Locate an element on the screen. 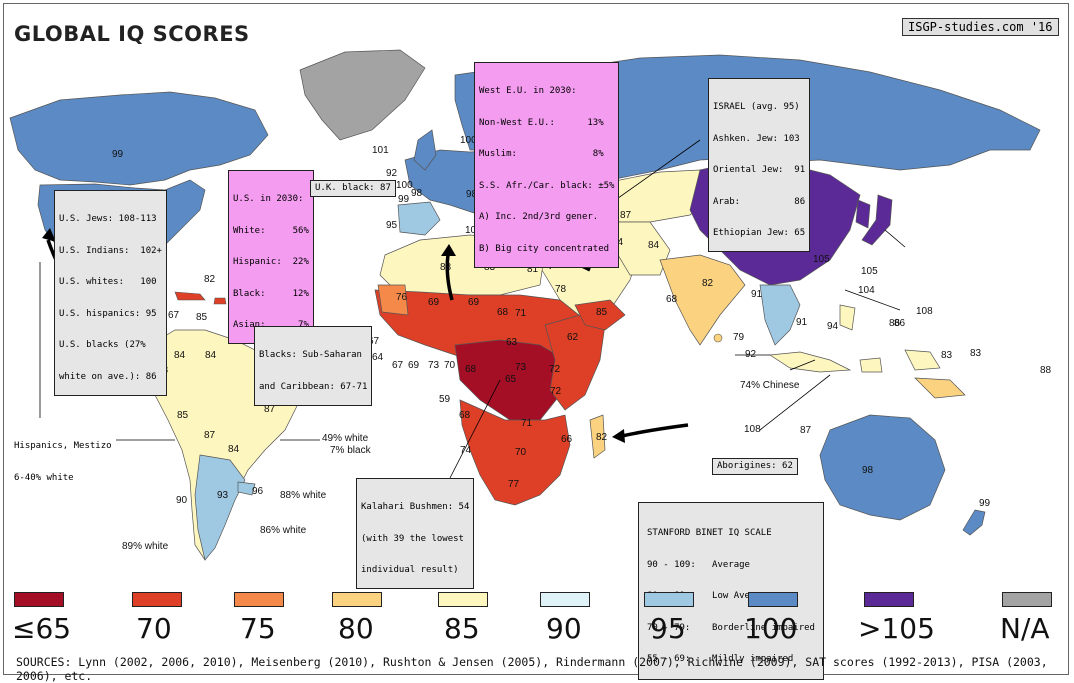 This screenshot has height=683, width=1074. page-title: GLOBAL IQ SCORES is located at coordinates (132, 34).